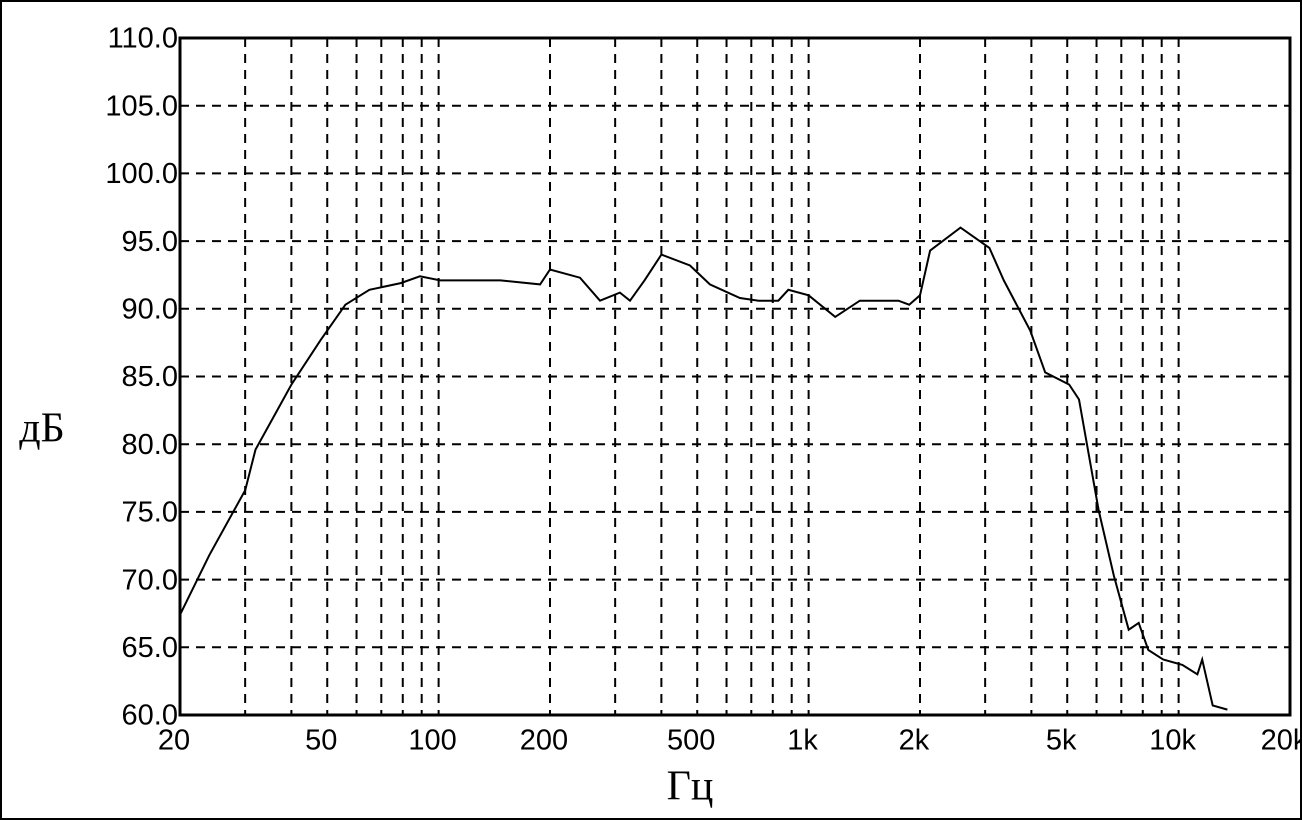 The width and height of the screenshot is (1302, 820). I want to click on y-tick-label: 100.0, so click(141, 174).